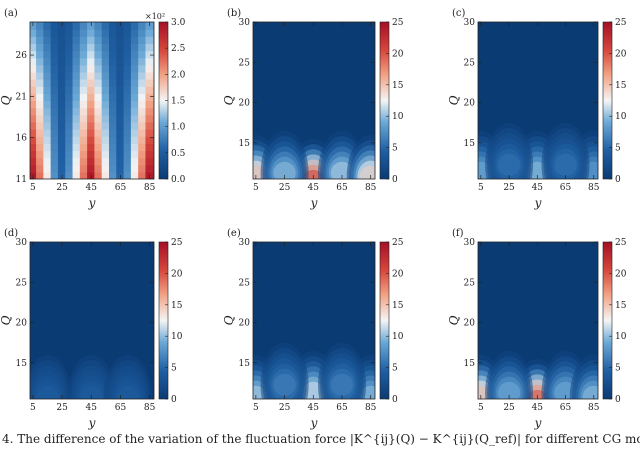  Describe the element at coordinates (621, 23) in the screenshot. I see `colorbar-tick-label: 25` at that location.